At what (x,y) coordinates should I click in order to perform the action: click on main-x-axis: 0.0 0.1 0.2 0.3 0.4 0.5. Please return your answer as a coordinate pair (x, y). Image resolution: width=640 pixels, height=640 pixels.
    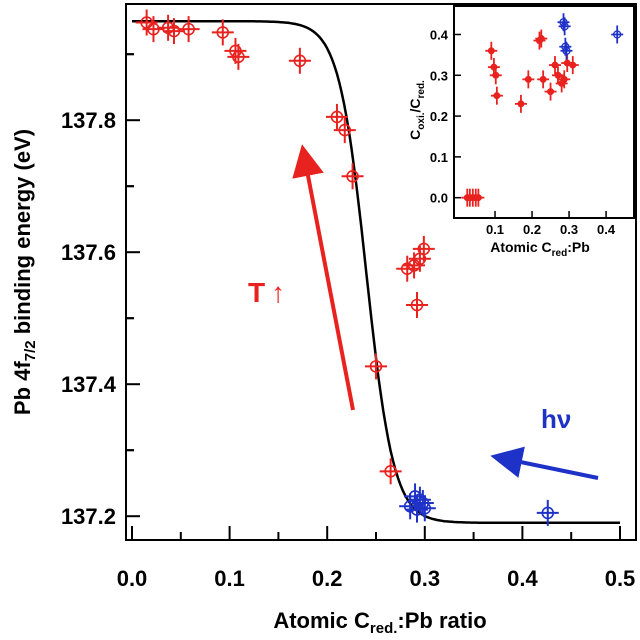
    Looking at the image, I should click on (376, 558).